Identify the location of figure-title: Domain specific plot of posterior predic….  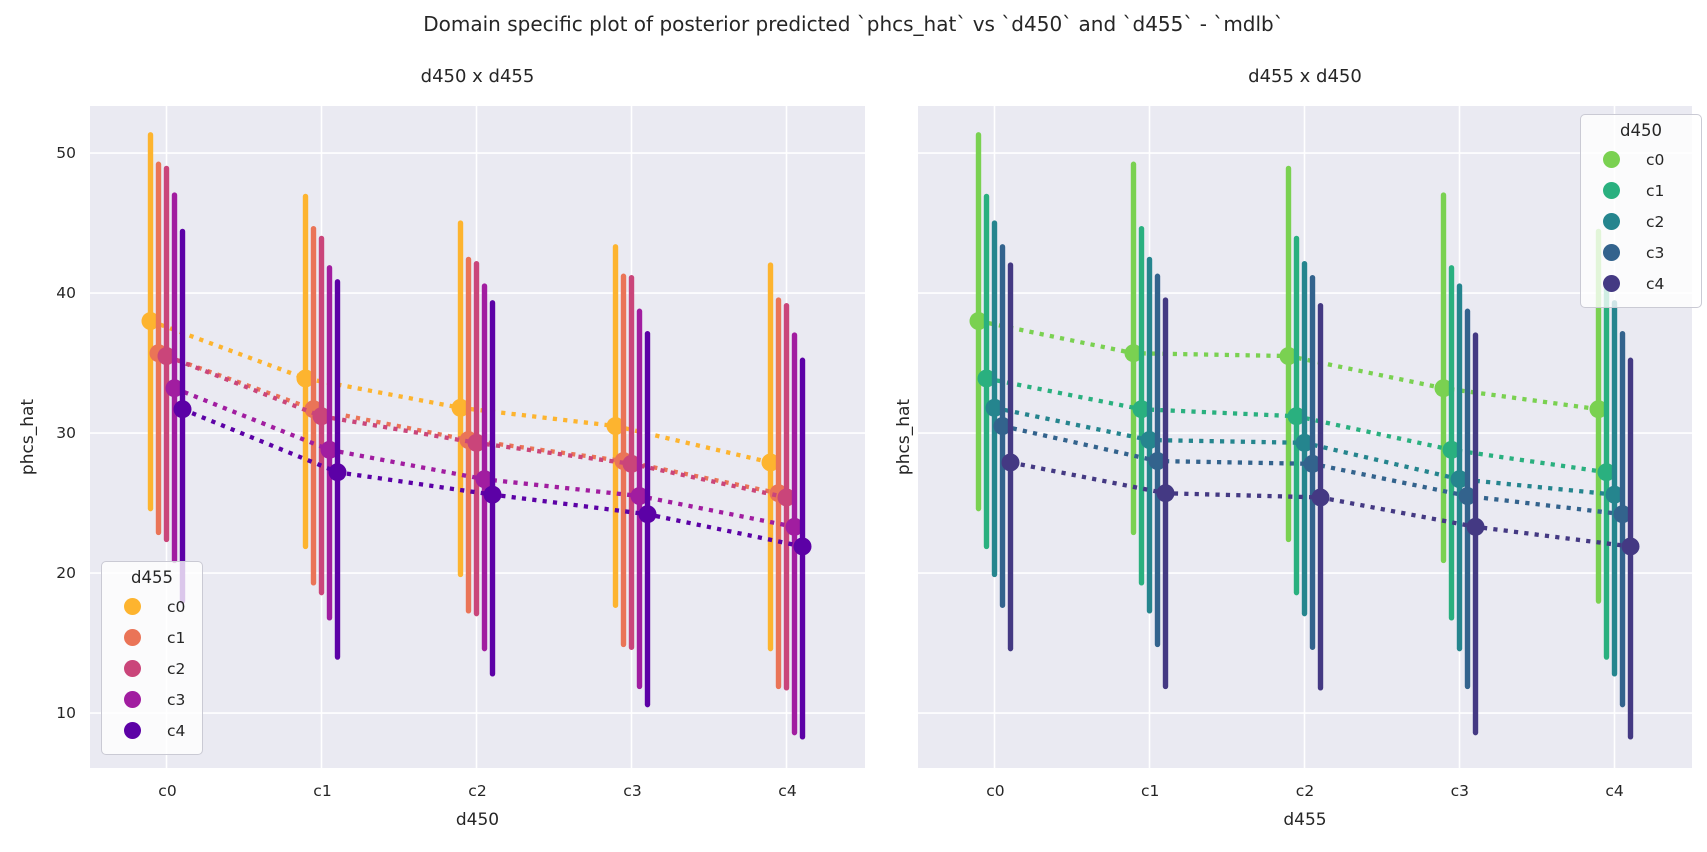
(853, 24).